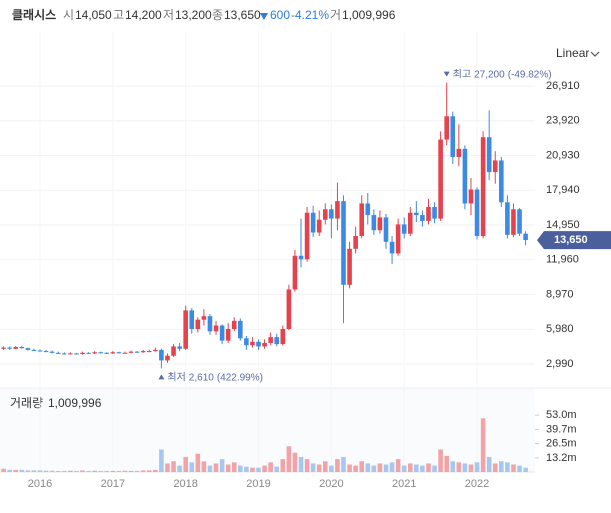  I want to click on y-tick-label: 5,980, so click(560, 329).